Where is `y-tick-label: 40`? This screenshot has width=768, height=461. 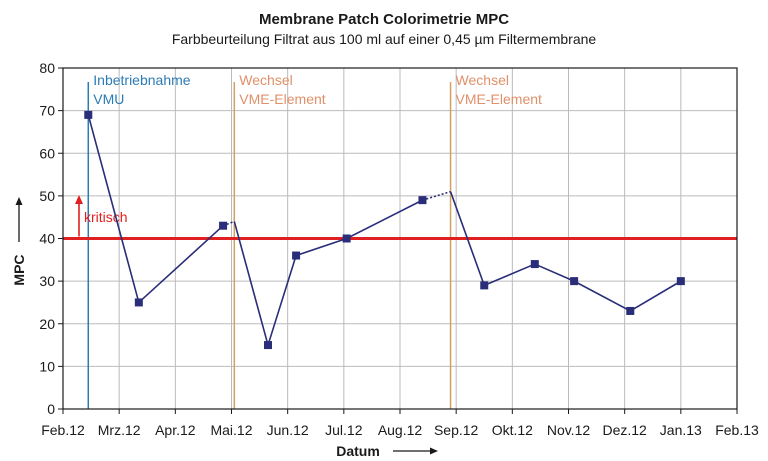
y-tick-label: 40 is located at coordinates (47, 239).